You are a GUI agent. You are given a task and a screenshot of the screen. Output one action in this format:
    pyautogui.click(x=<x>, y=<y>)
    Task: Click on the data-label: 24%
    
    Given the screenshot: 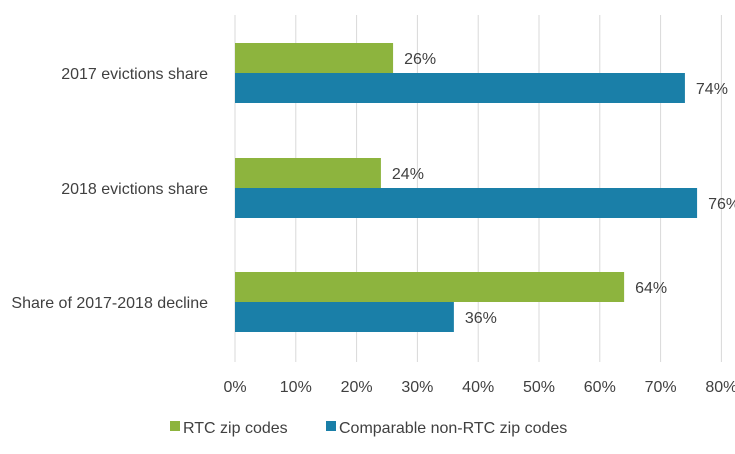 What is the action you would take?
    pyautogui.click(x=408, y=174)
    